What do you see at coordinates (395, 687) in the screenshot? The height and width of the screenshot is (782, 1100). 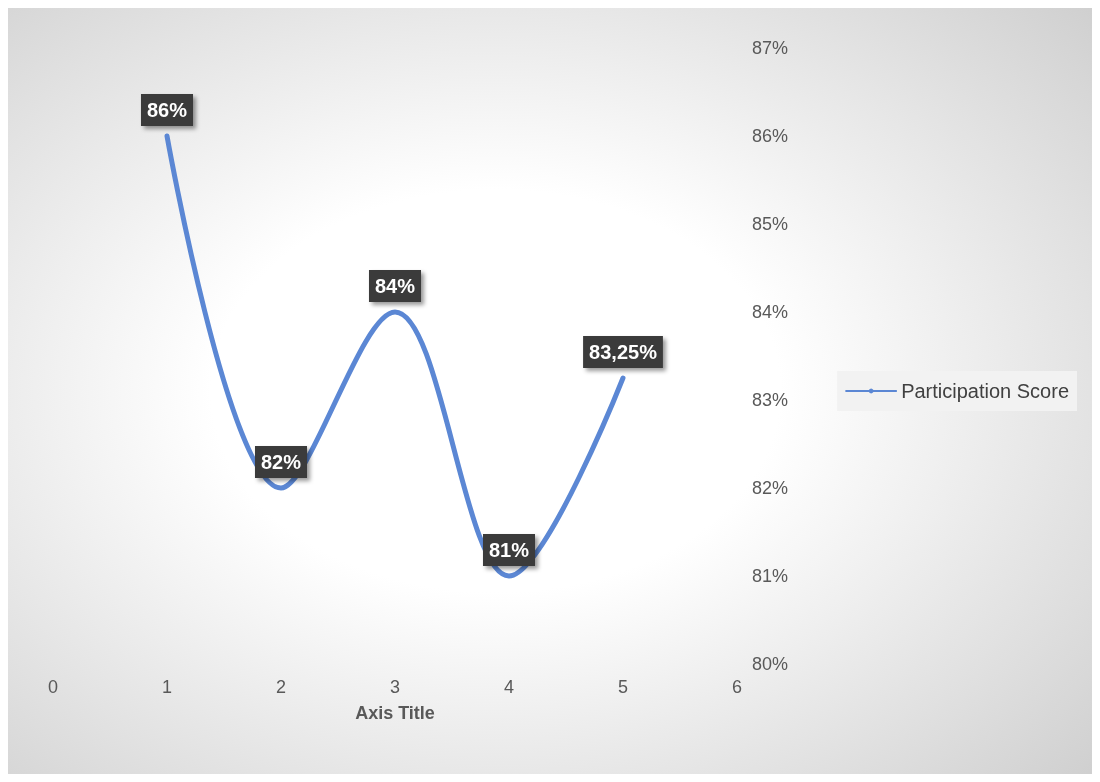 I see `x-tick-label: 3` at bounding box center [395, 687].